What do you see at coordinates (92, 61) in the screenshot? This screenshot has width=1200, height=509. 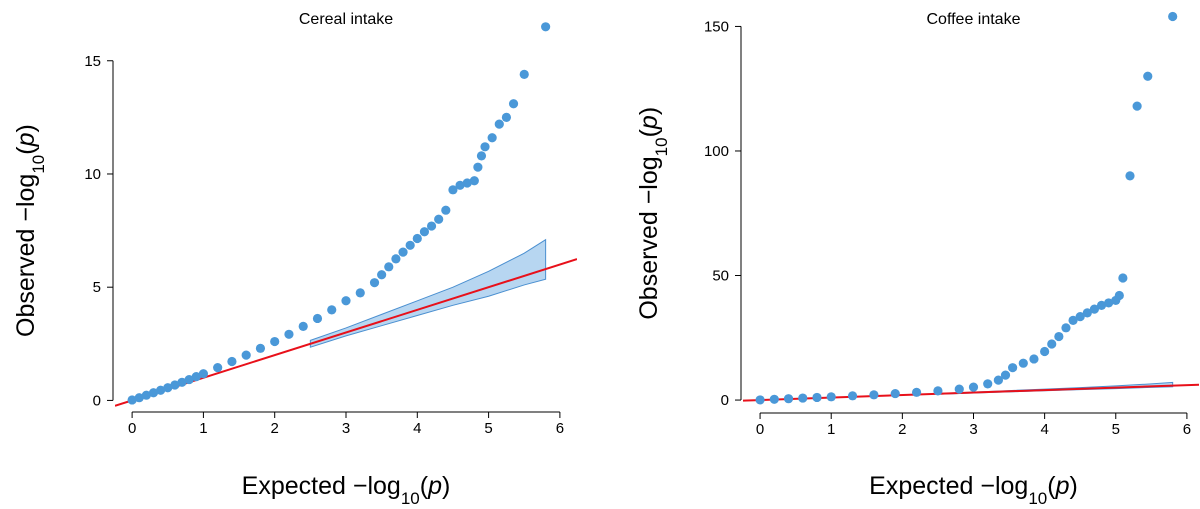 I see `y-tick-label: 15` at bounding box center [92, 61].